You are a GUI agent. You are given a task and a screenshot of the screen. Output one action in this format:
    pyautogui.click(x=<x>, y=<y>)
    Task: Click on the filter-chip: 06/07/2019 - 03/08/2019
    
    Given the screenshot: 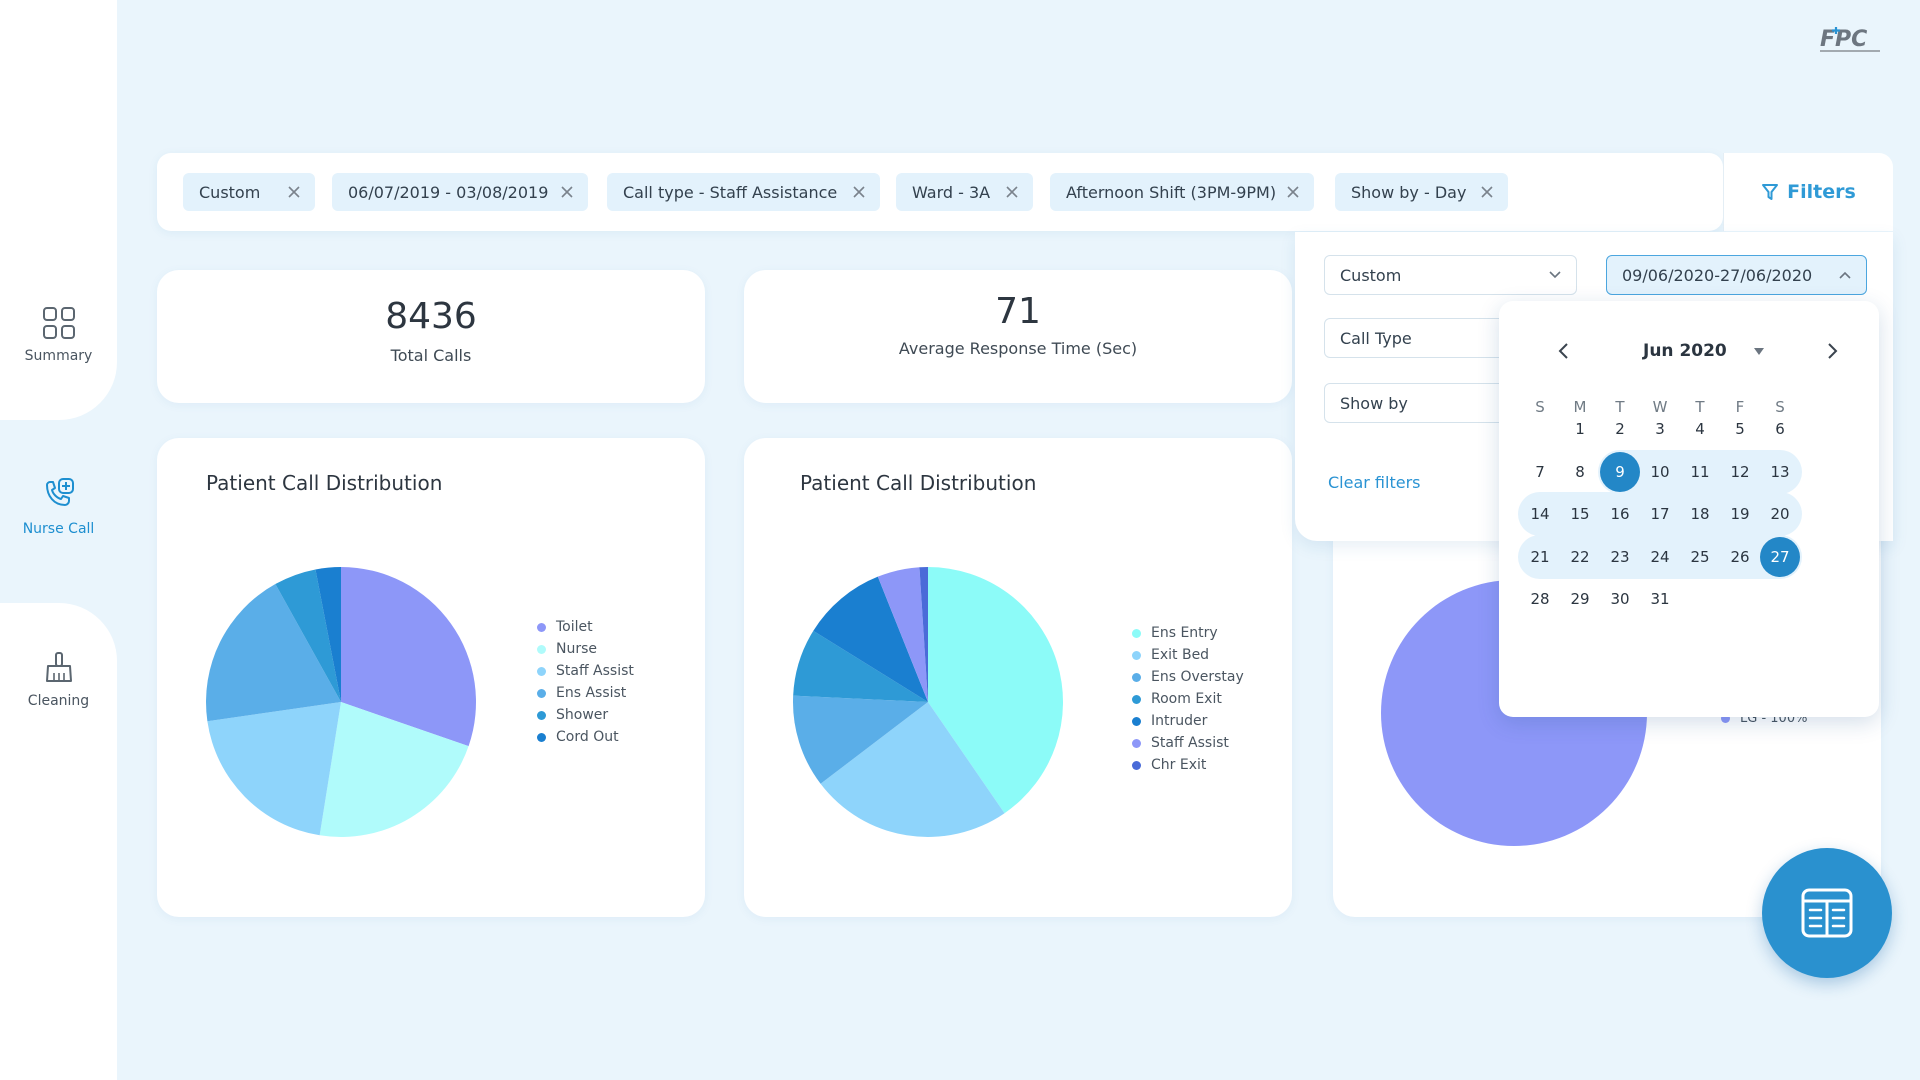 What is the action you would take?
    pyautogui.click(x=460, y=192)
    